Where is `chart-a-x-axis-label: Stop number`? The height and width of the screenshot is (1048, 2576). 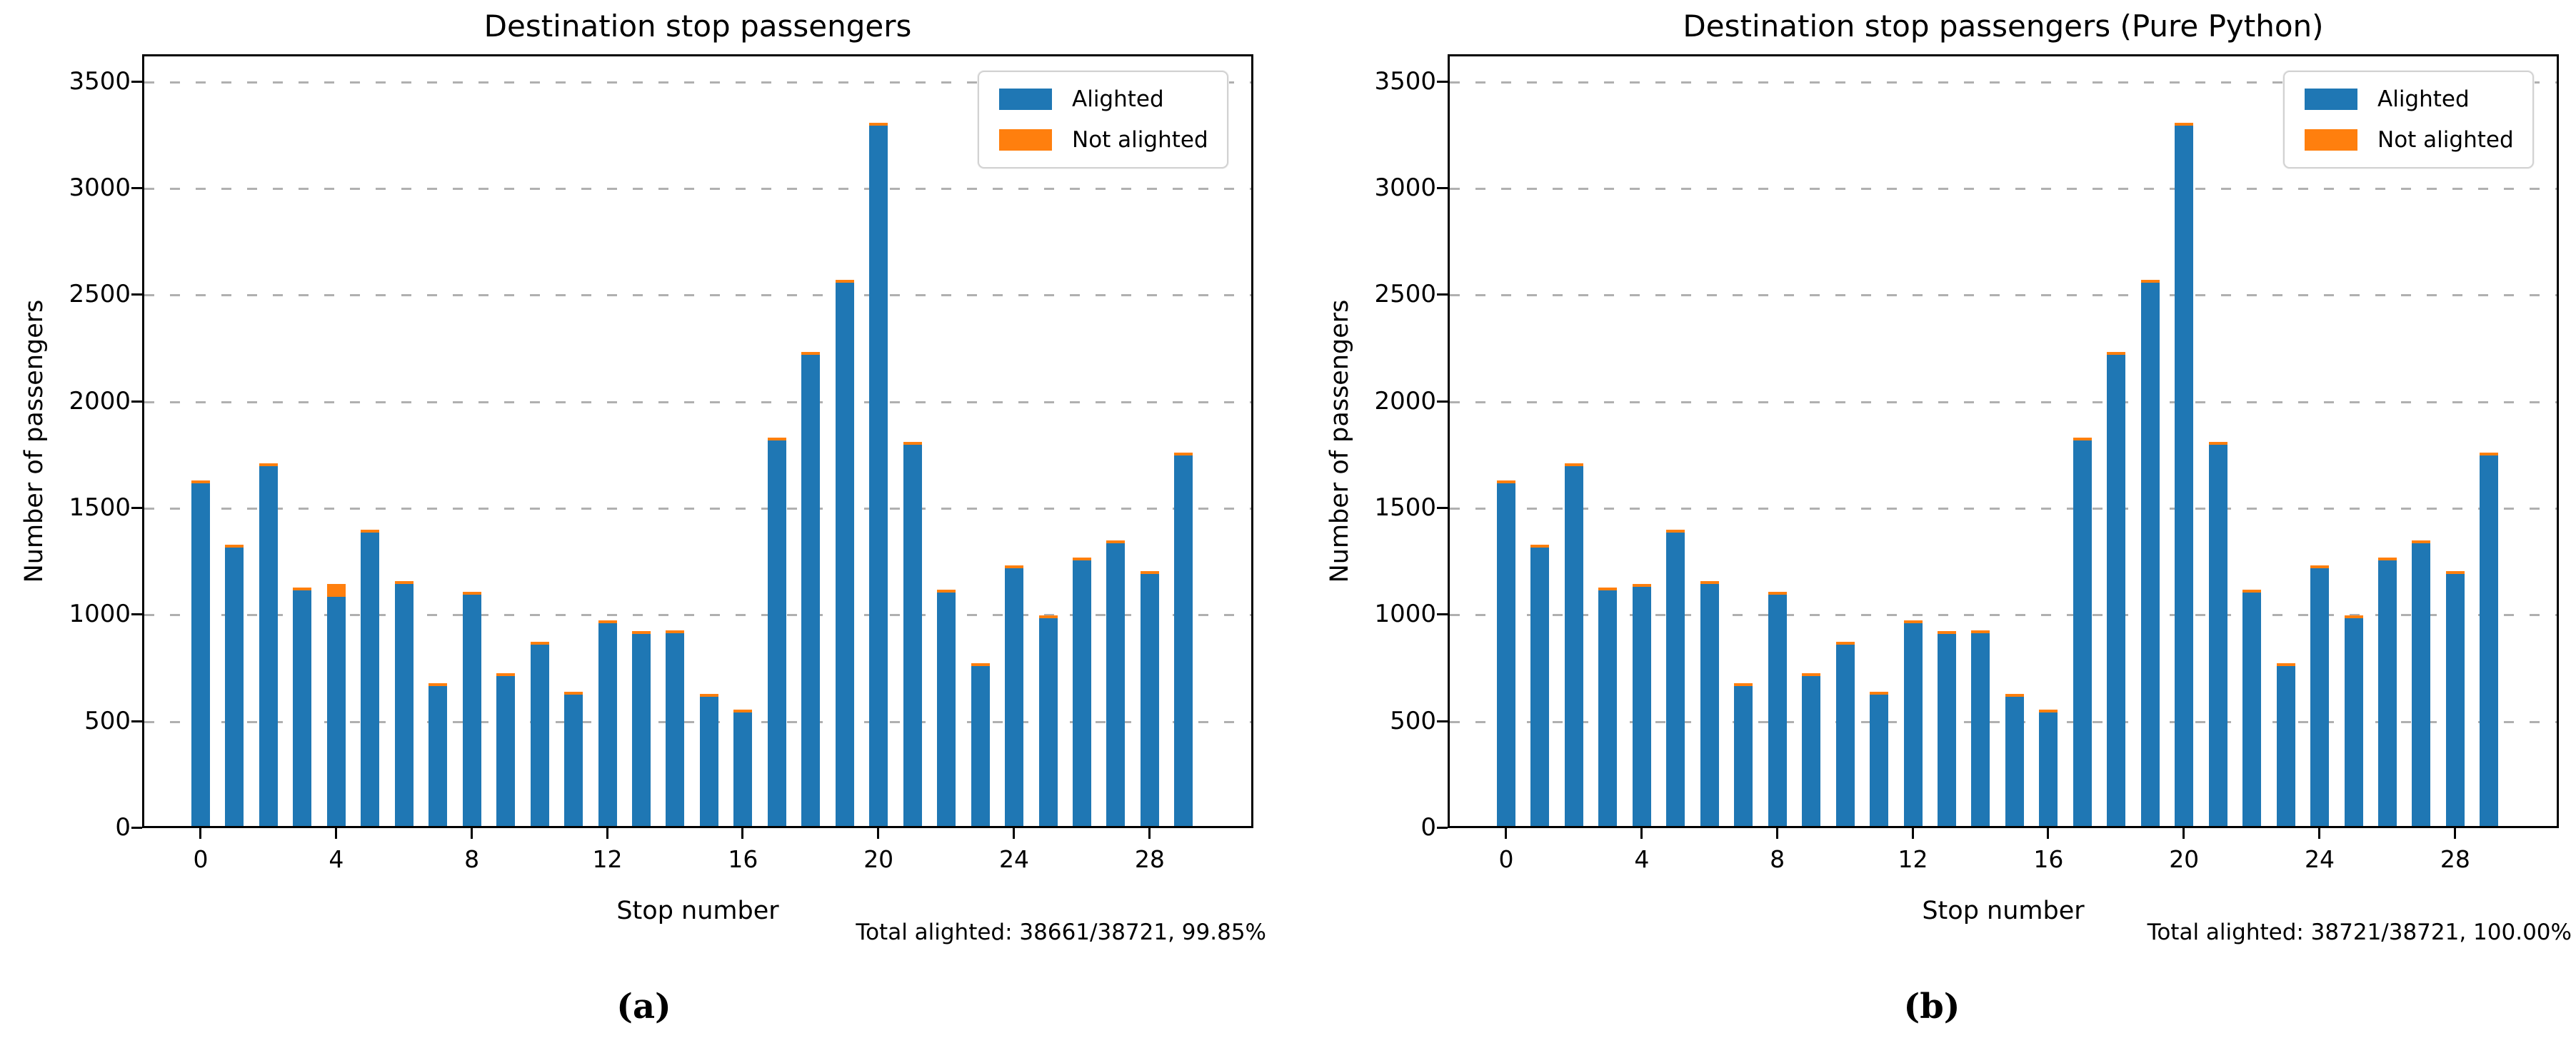 chart-a-x-axis-label: Stop number is located at coordinates (697, 911).